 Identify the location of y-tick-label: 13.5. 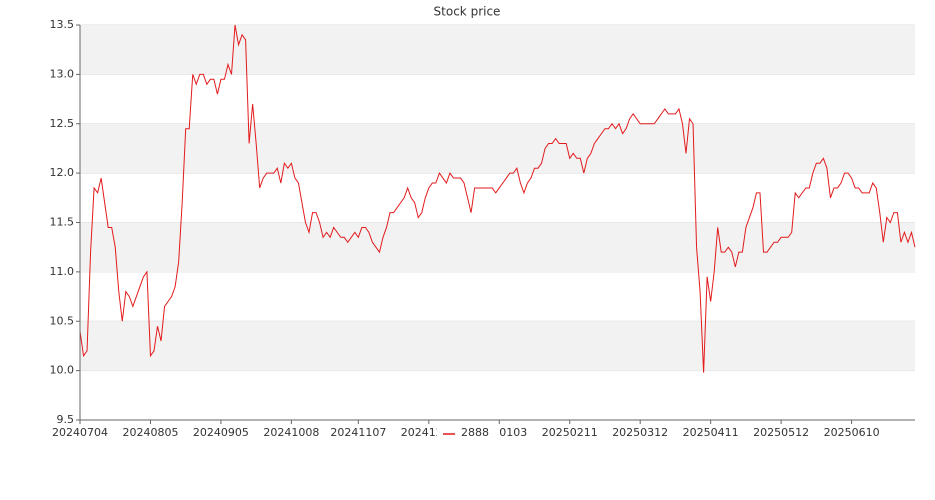
(62, 24).